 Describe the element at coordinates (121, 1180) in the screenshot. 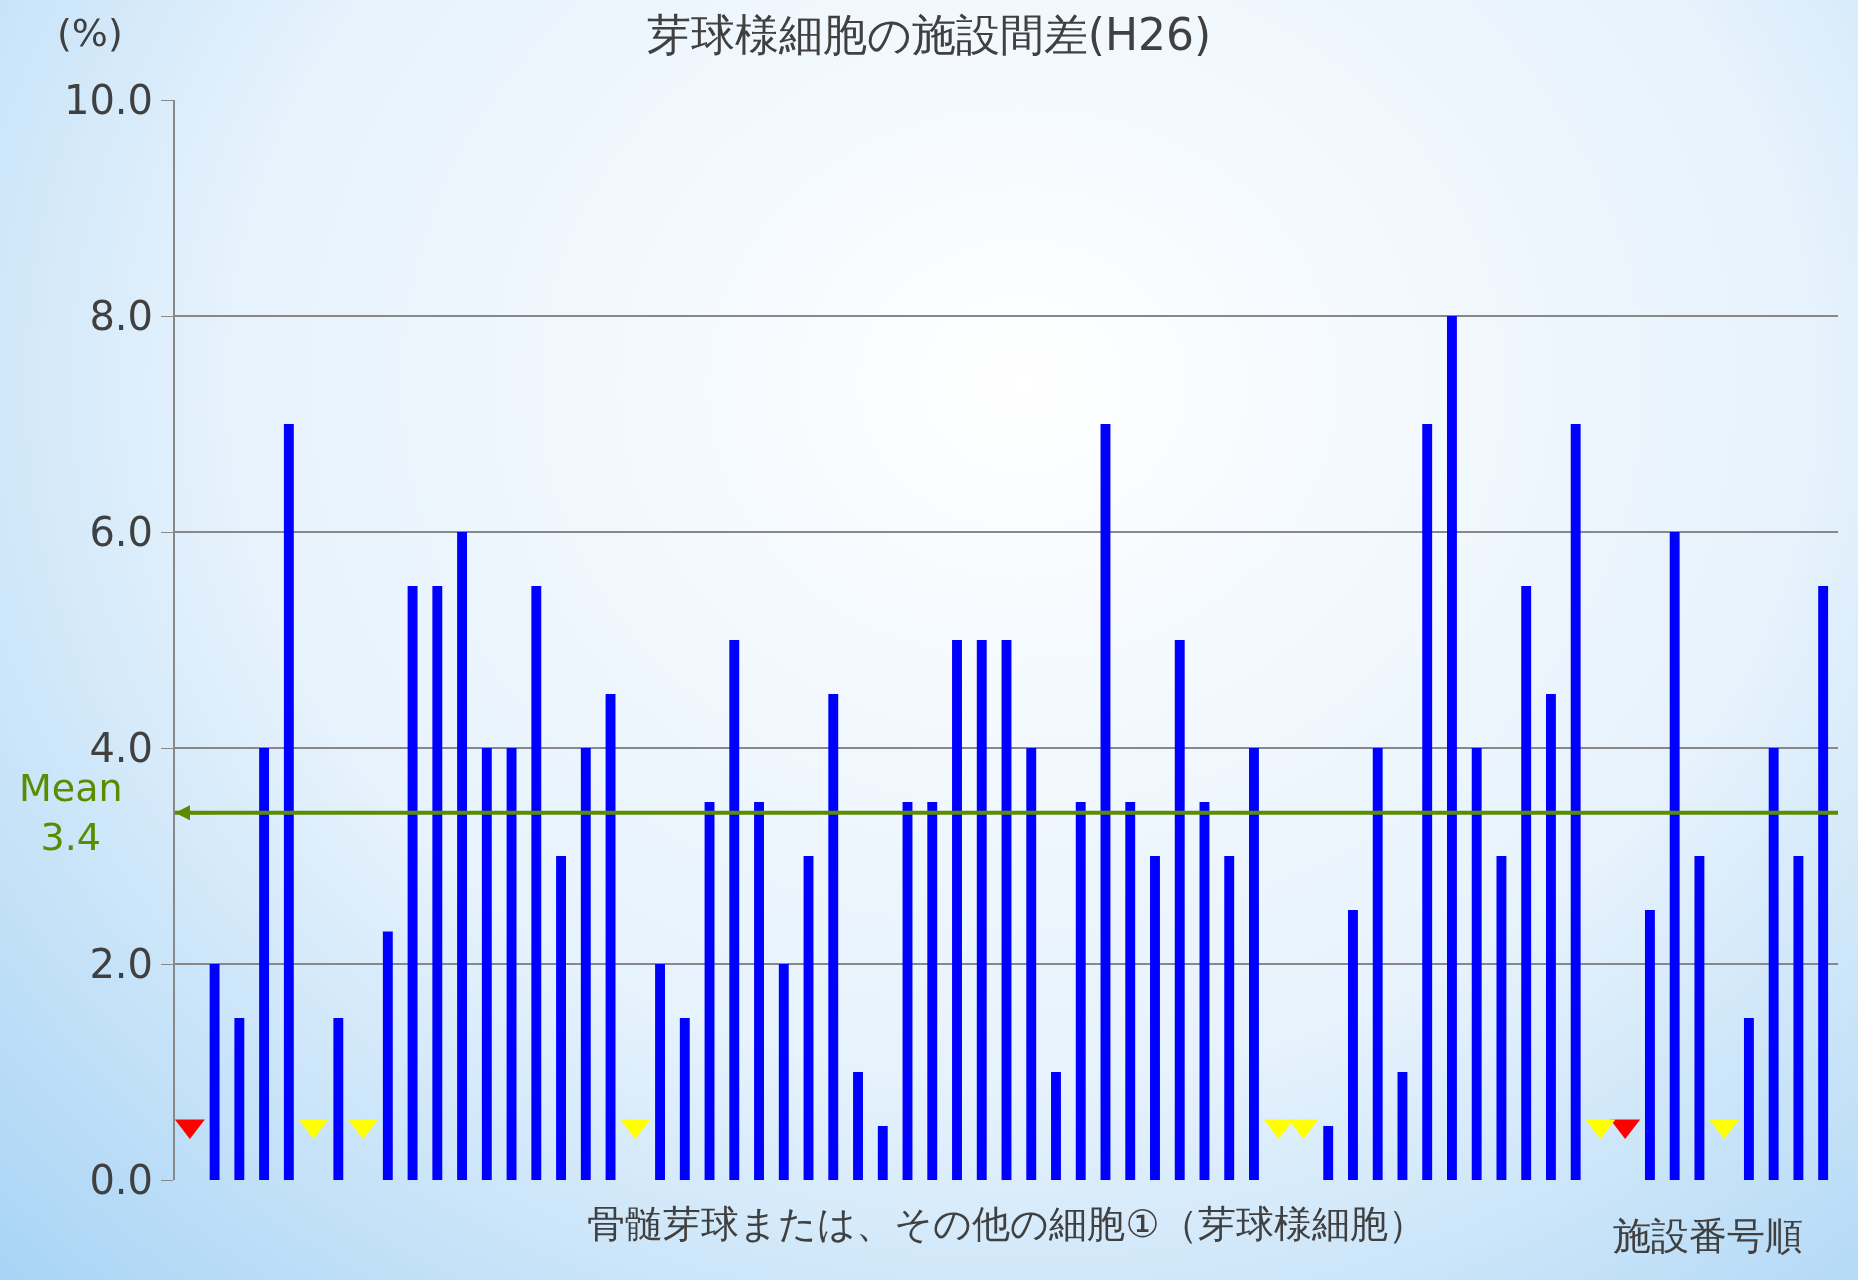

I see `y-tick-label: 0.0` at that location.